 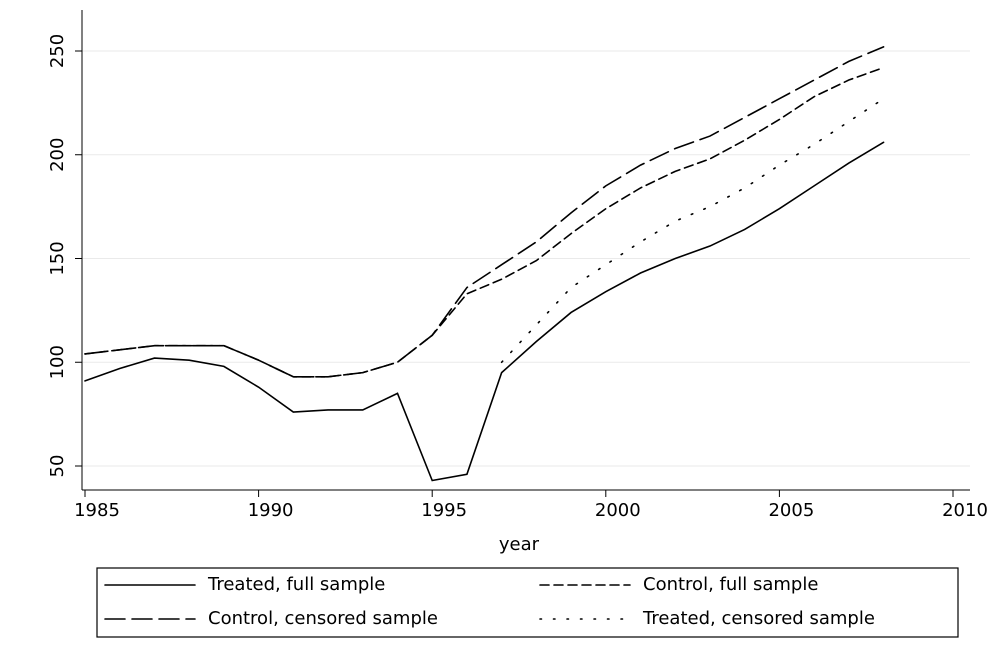 I want to click on y-tick-label: 100, so click(x=57, y=362).